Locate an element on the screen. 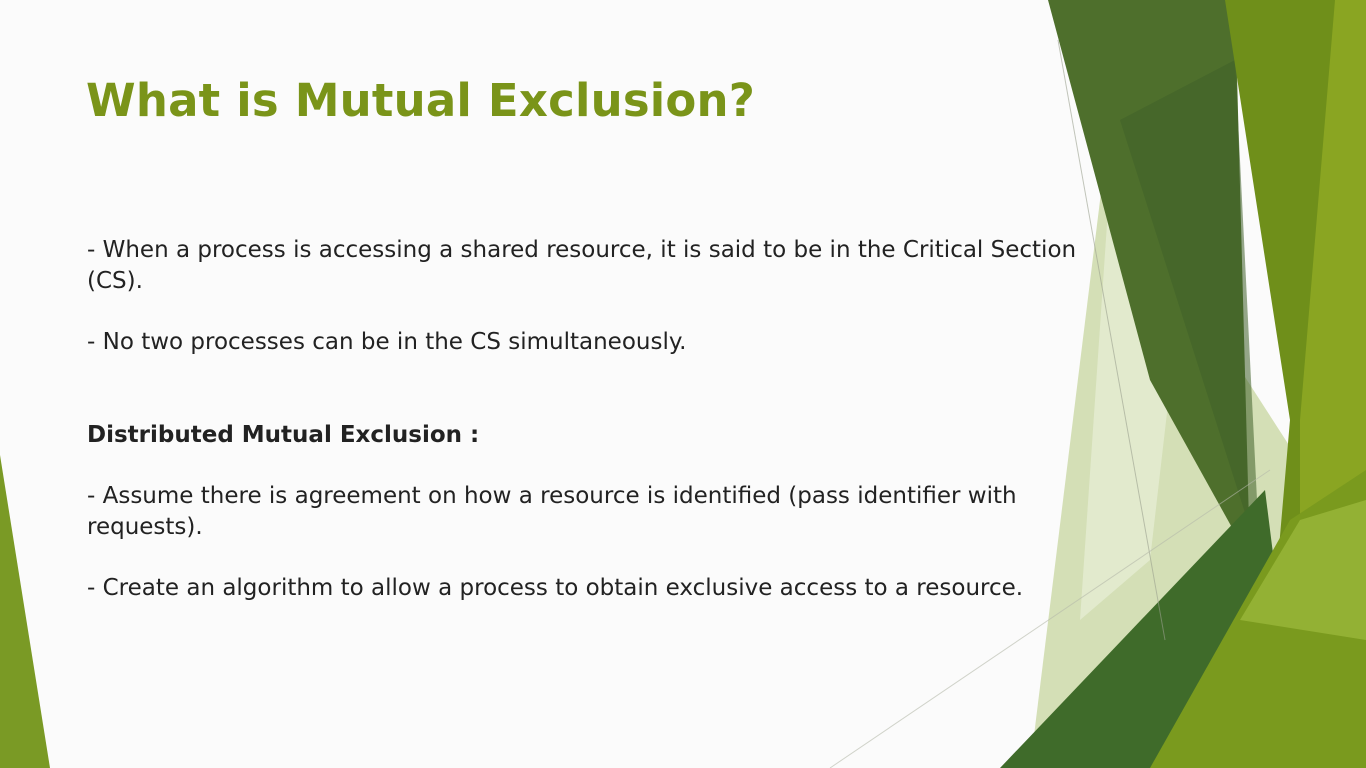 The image size is (1366, 768). left-edge-facet is located at coordinates (25, 611).